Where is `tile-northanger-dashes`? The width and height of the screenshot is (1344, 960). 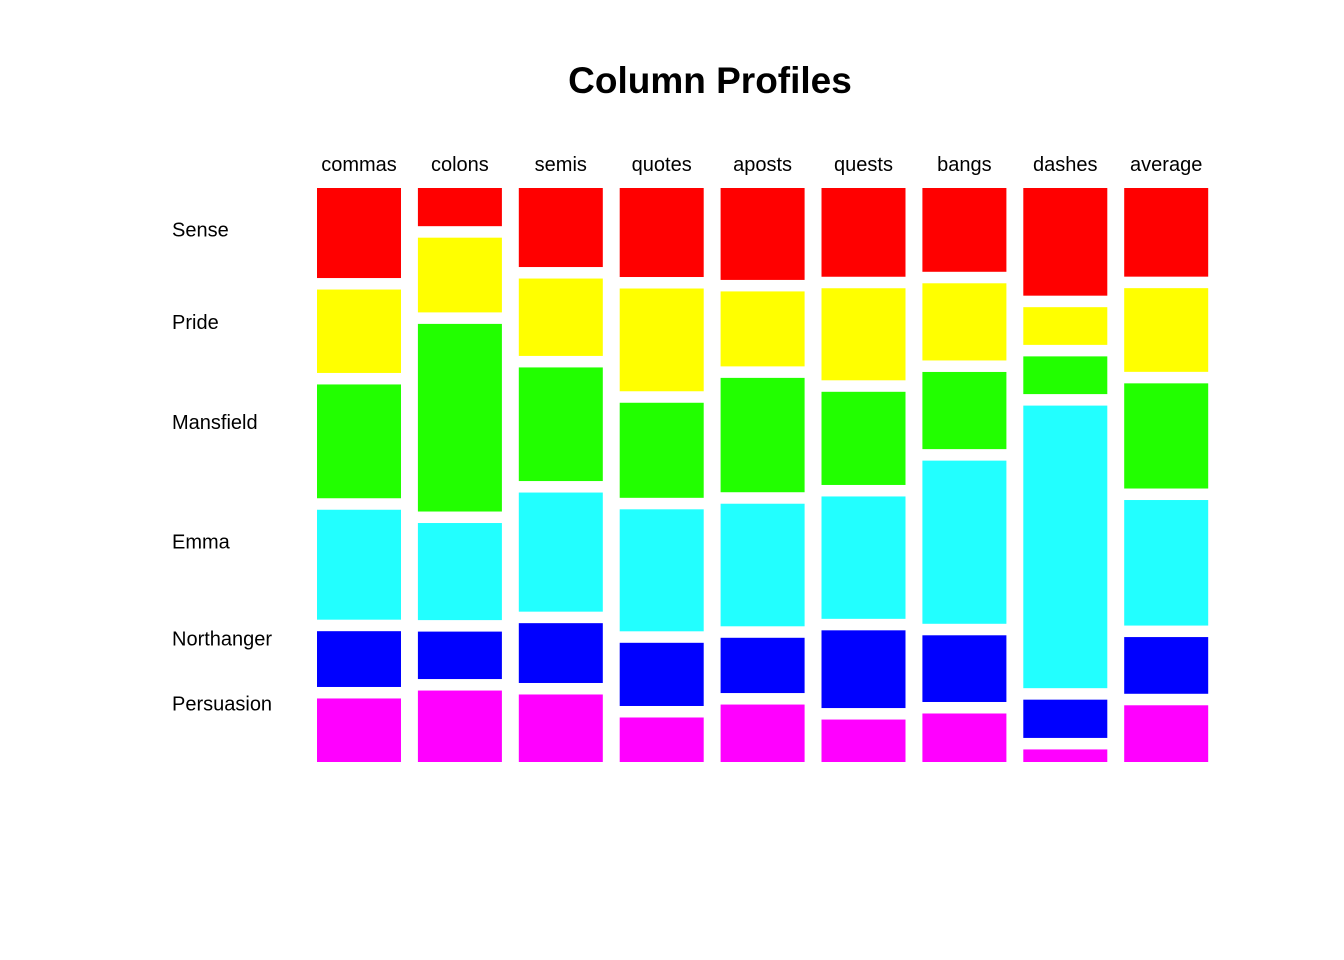
tile-northanger-dashes is located at coordinates (1065, 718).